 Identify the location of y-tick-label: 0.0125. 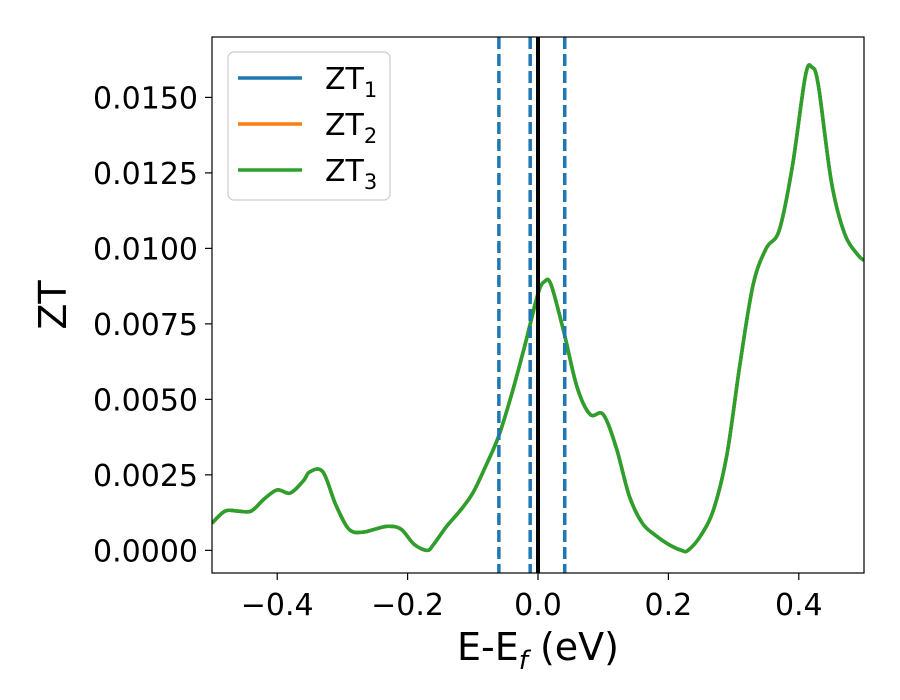
(145, 174).